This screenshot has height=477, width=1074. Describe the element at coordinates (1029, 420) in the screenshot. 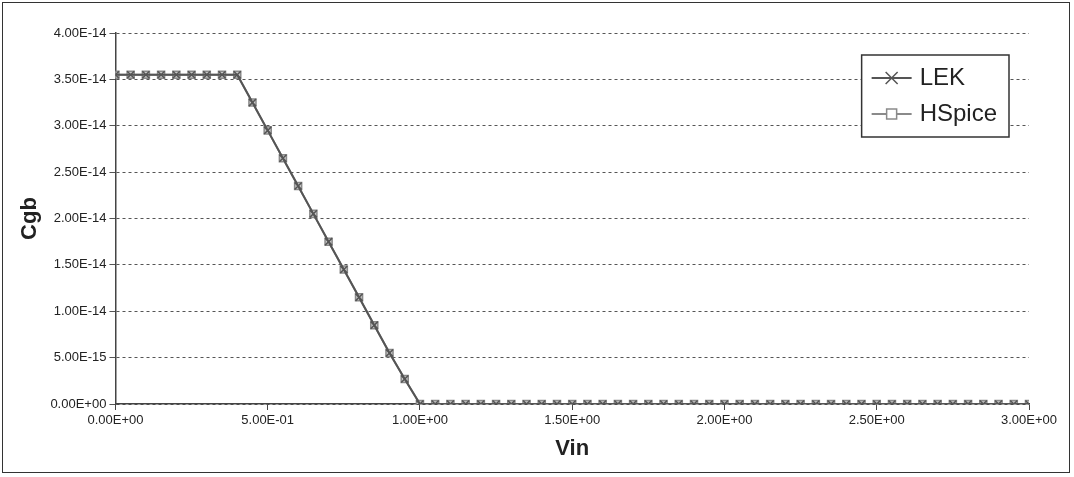

I see `x-tick-label: 3.00E+00` at that location.